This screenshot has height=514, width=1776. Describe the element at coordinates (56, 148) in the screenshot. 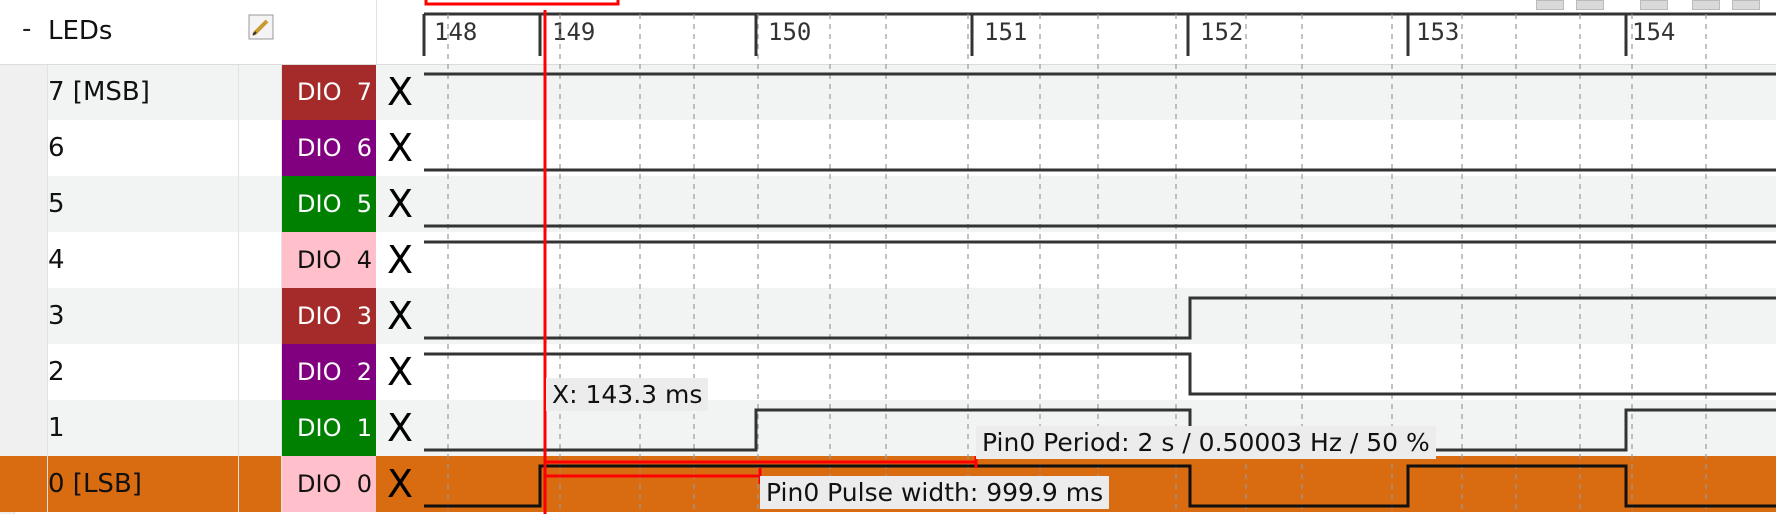

I see `channel-name: 6` at that location.